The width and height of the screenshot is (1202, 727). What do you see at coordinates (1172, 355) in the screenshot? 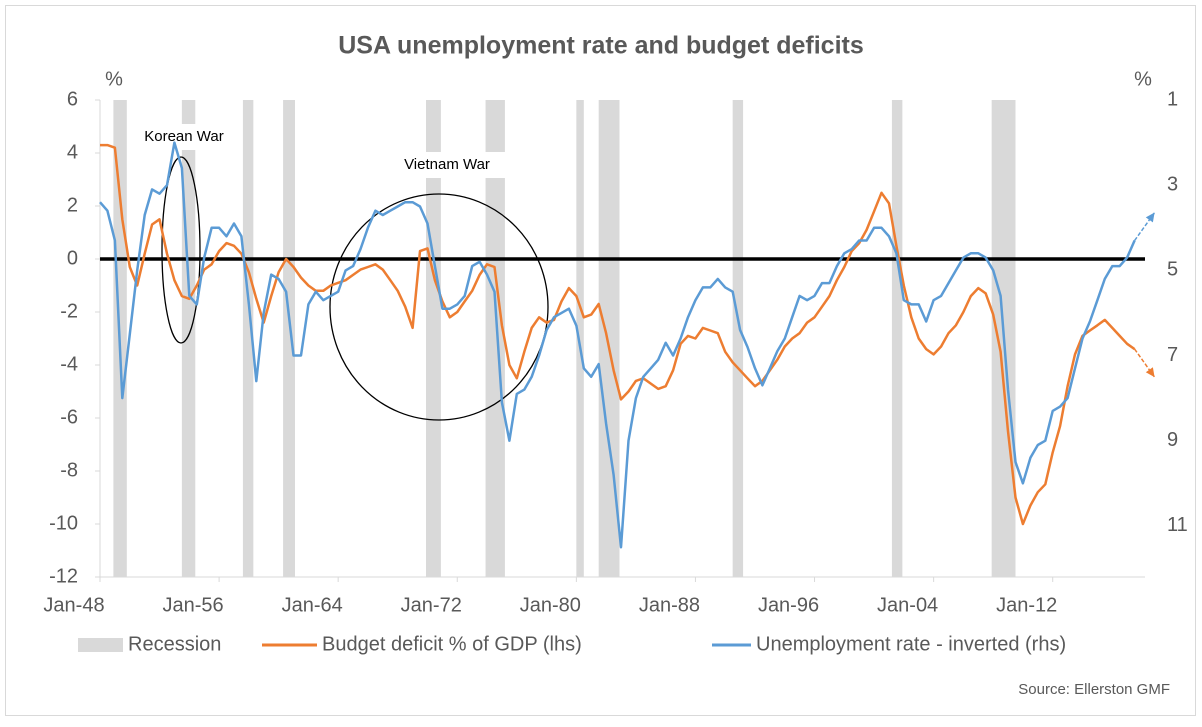
I see `y2-tick-label: 7` at bounding box center [1172, 355].